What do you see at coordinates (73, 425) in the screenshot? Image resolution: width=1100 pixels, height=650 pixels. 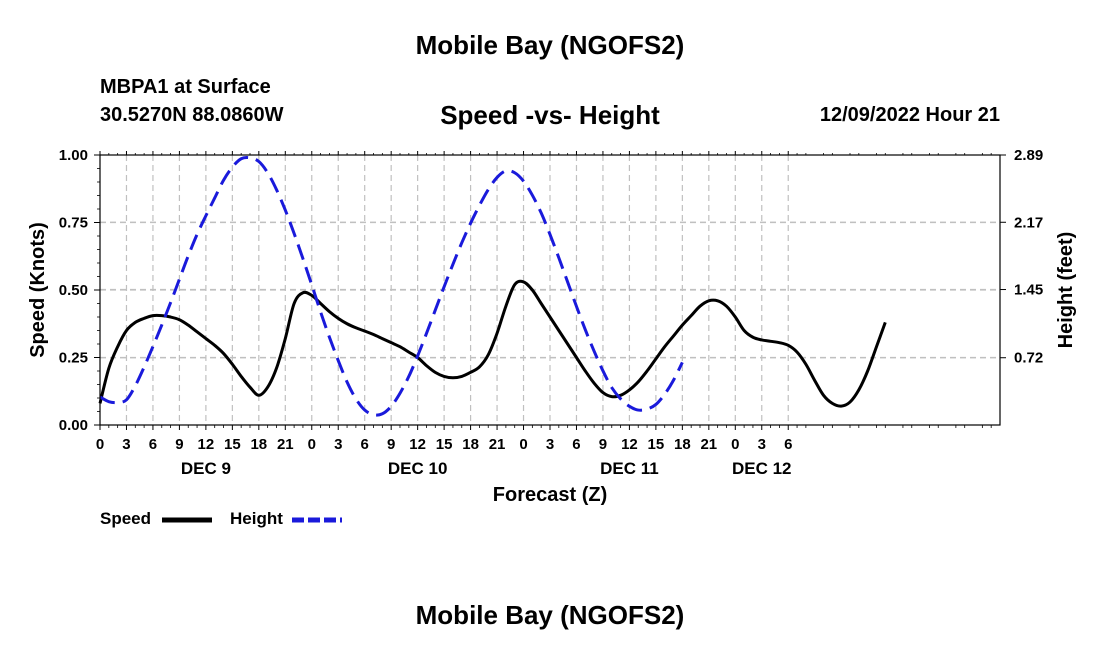 I see `y-tick-label: 0.00` at bounding box center [73, 425].